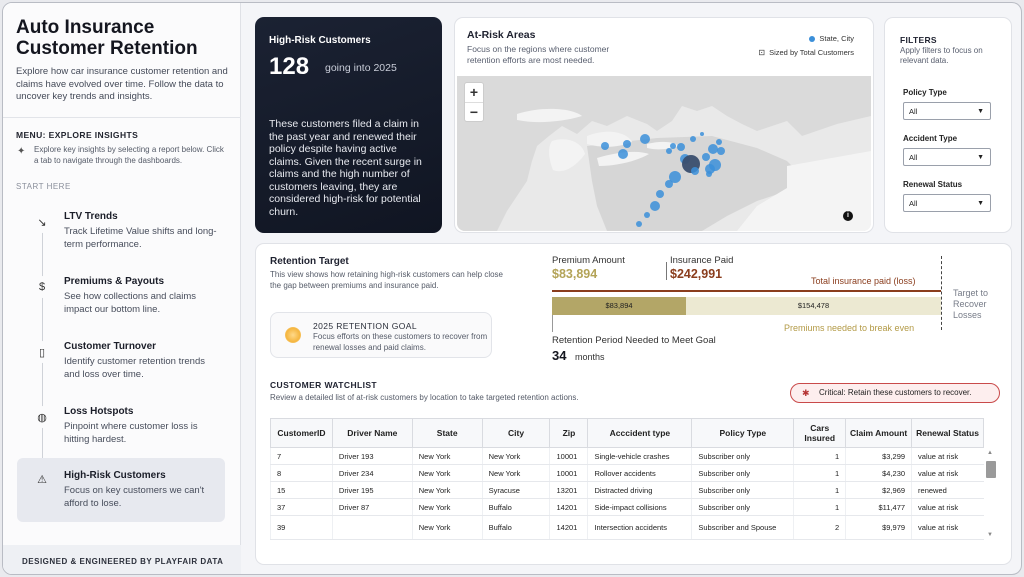  I want to click on col-header: Driver Name, so click(372, 433).